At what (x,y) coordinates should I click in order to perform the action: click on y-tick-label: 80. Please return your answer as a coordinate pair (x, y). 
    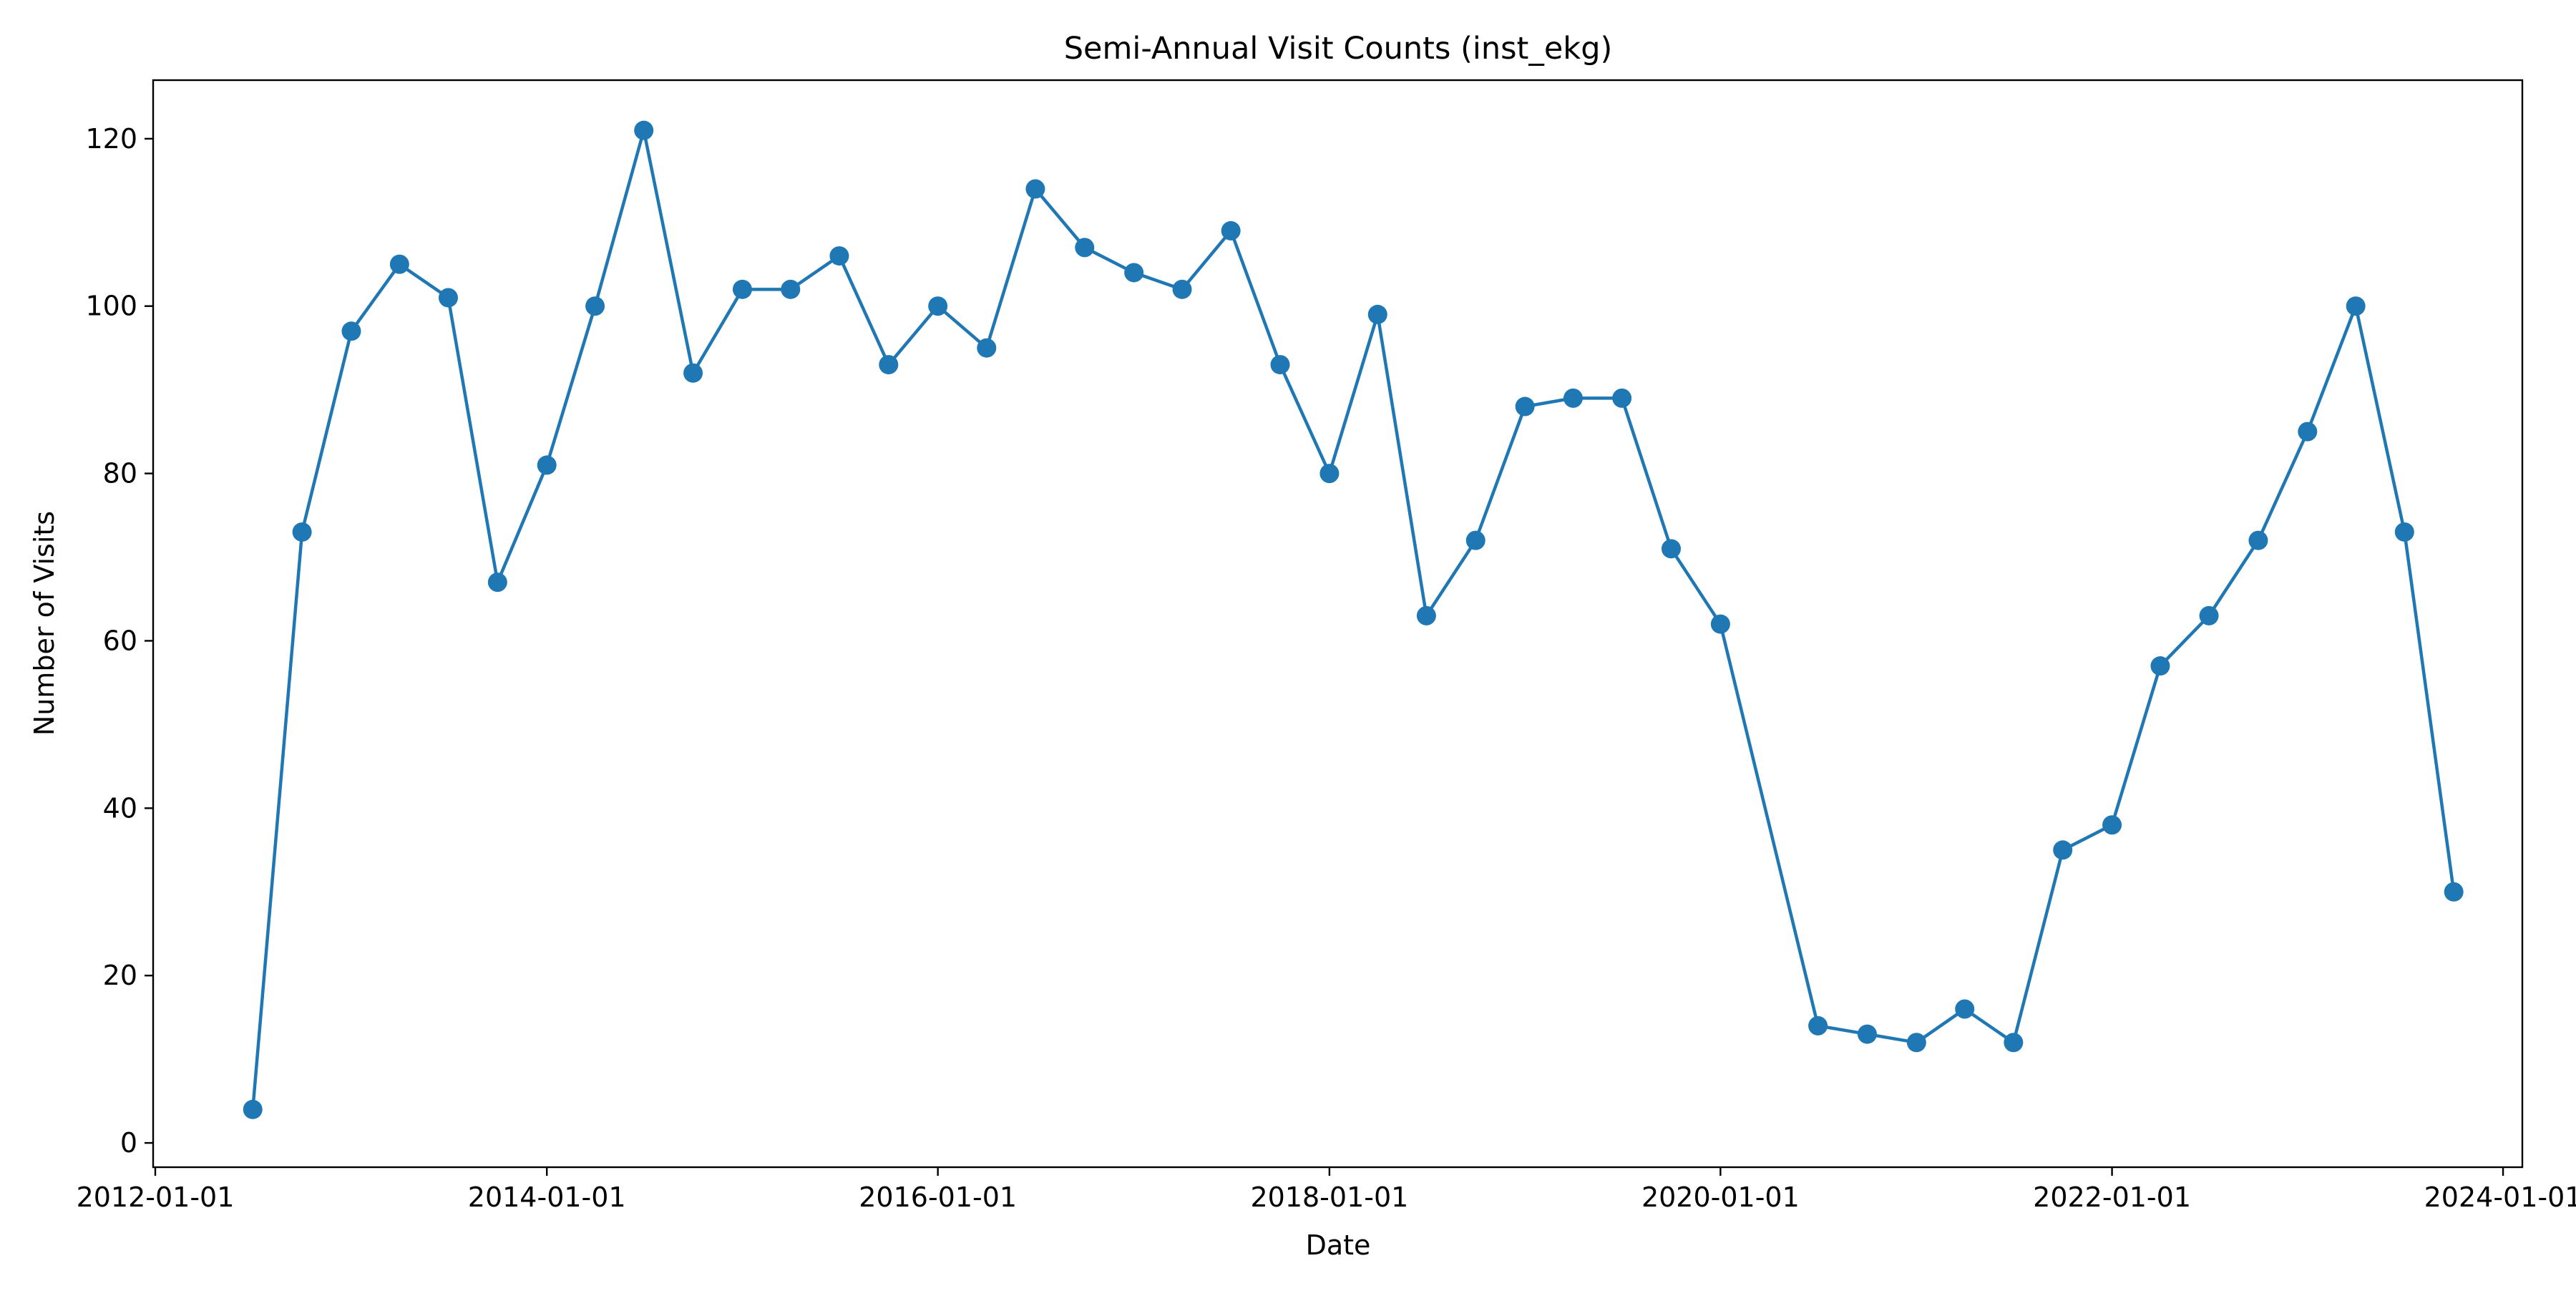
    Looking at the image, I should click on (120, 473).